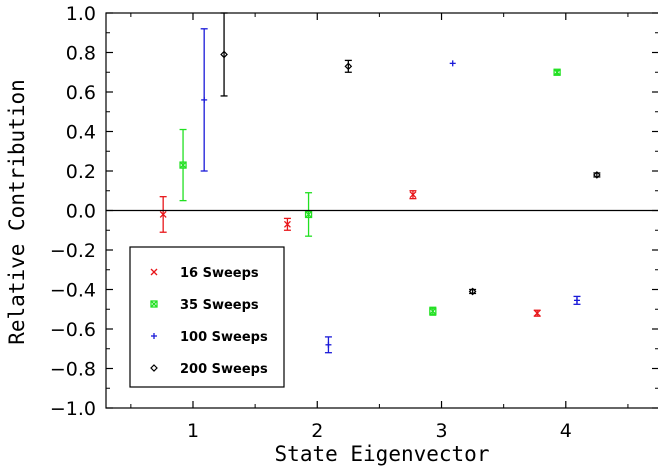 The image size is (658, 468). Describe the element at coordinates (219, 305) in the screenshot. I see `legend-label: 35 Sweeps` at that location.